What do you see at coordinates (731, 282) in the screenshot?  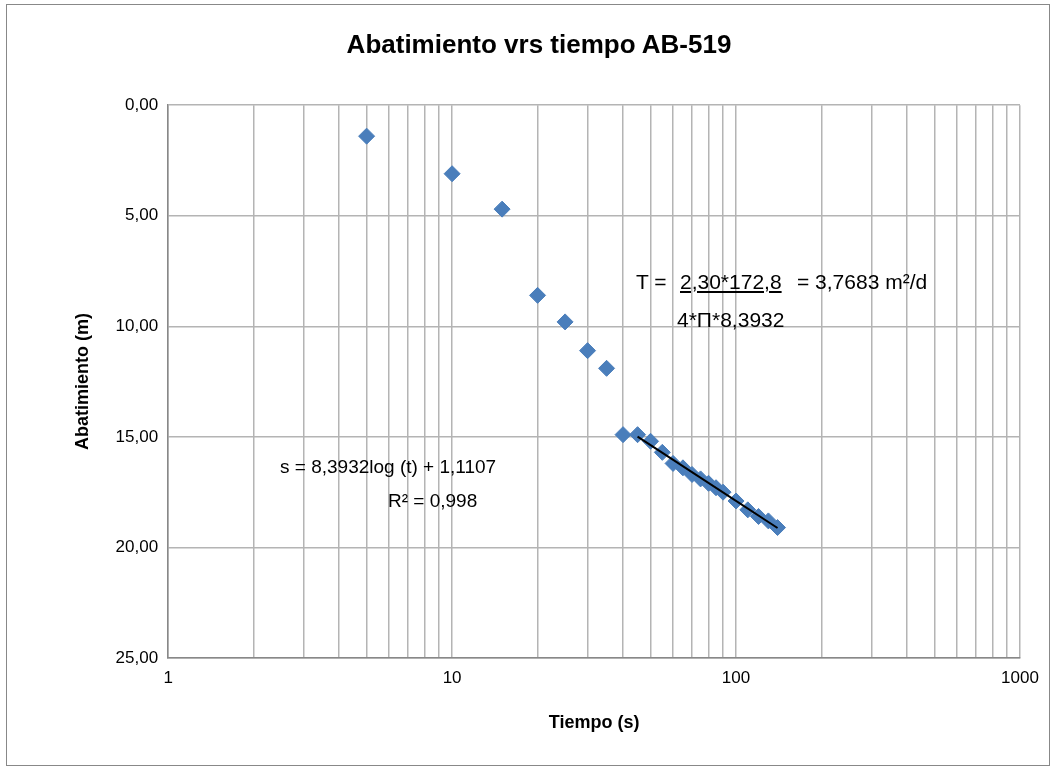 I see `annotation: 2,30*172,8` at bounding box center [731, 282].